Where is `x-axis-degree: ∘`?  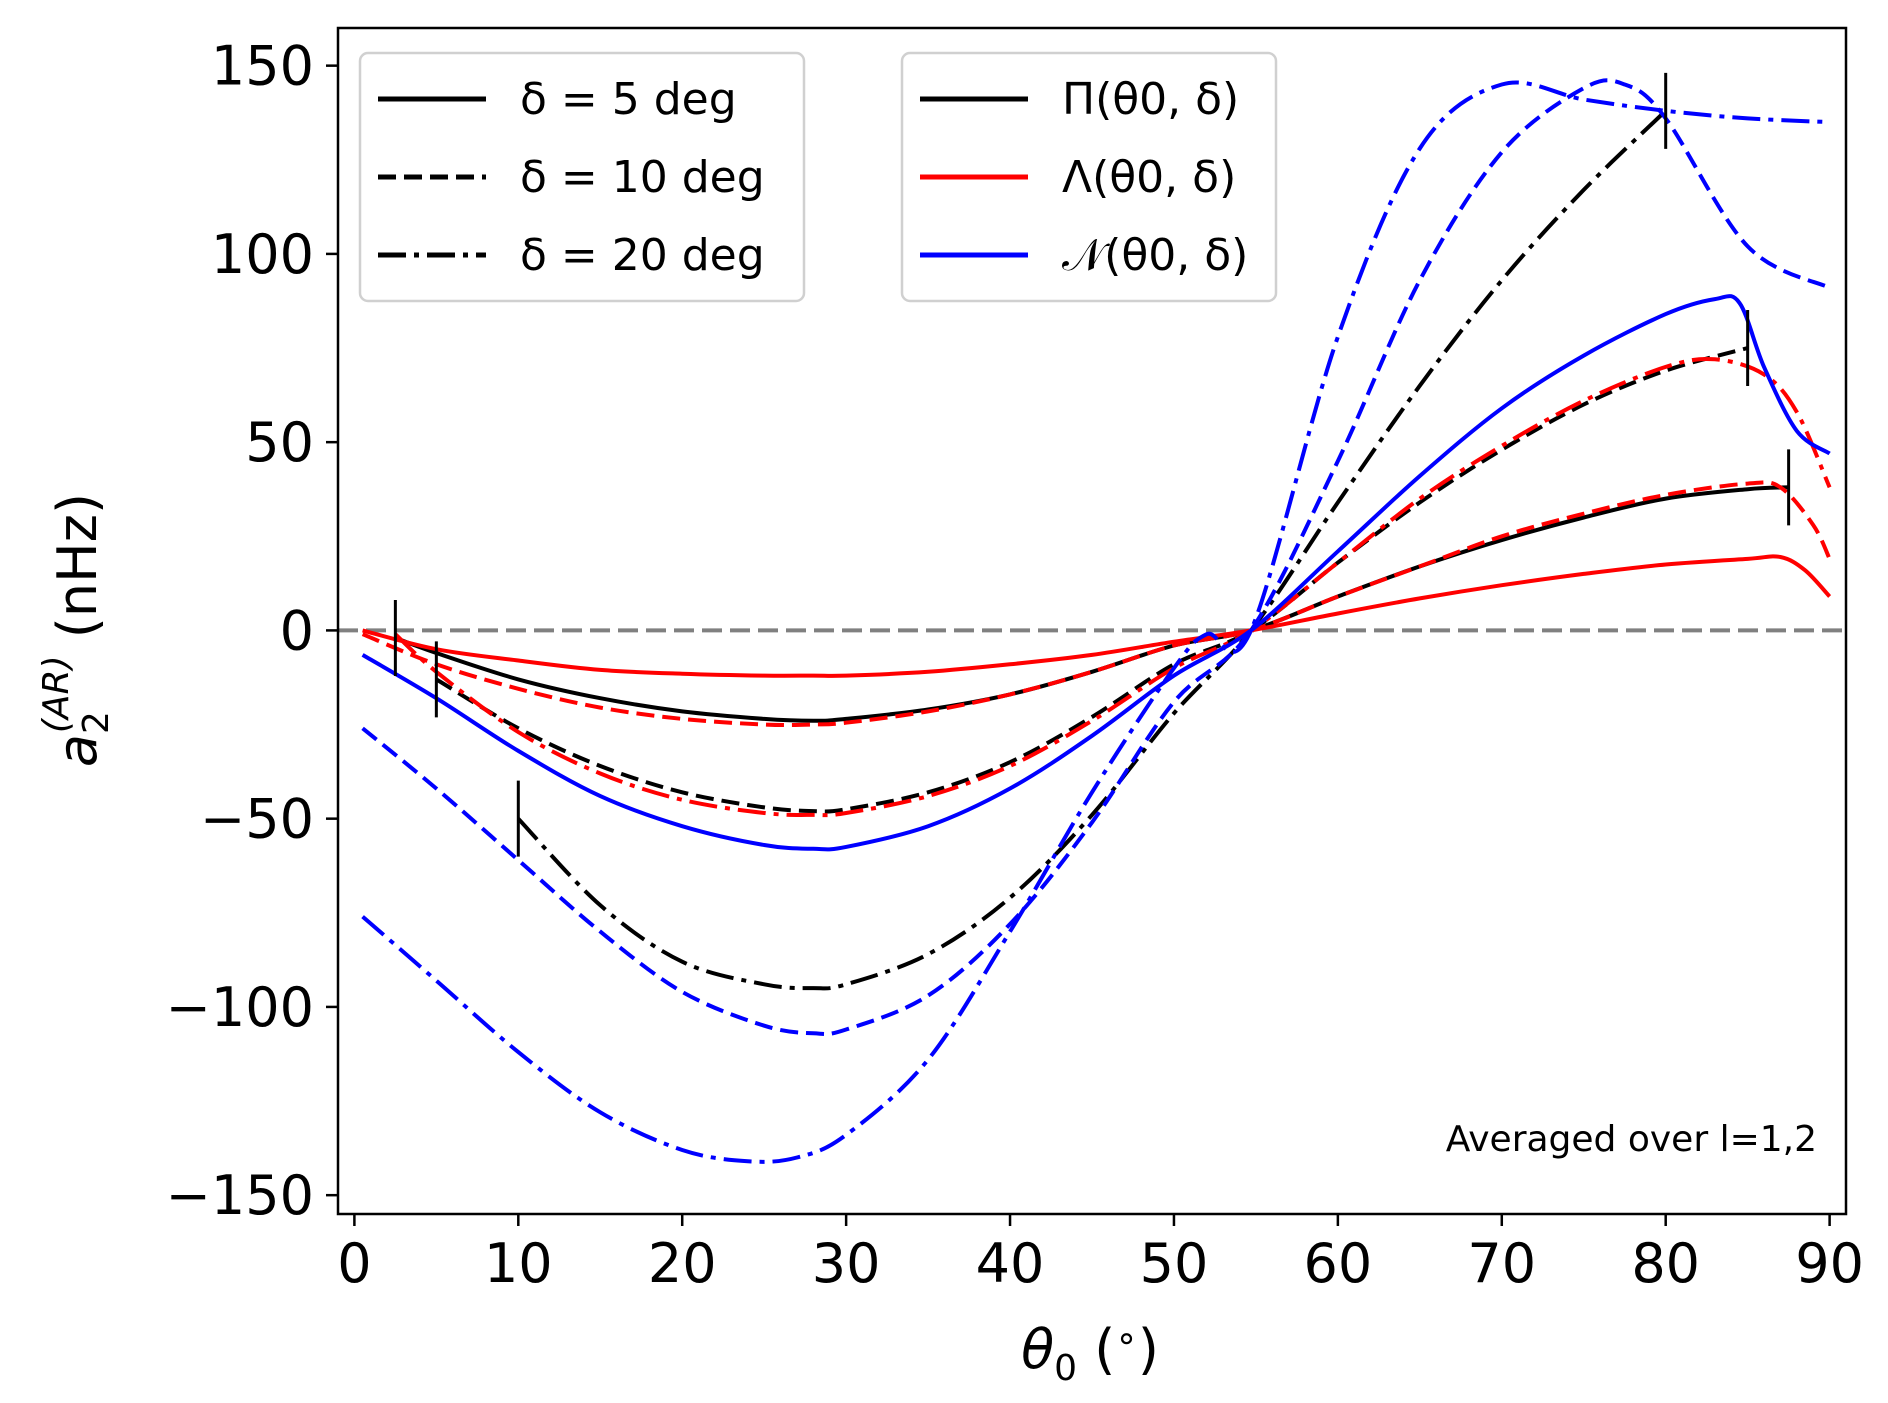 x-axis-degree: ∘ is located at coordinates (1126, 1338).